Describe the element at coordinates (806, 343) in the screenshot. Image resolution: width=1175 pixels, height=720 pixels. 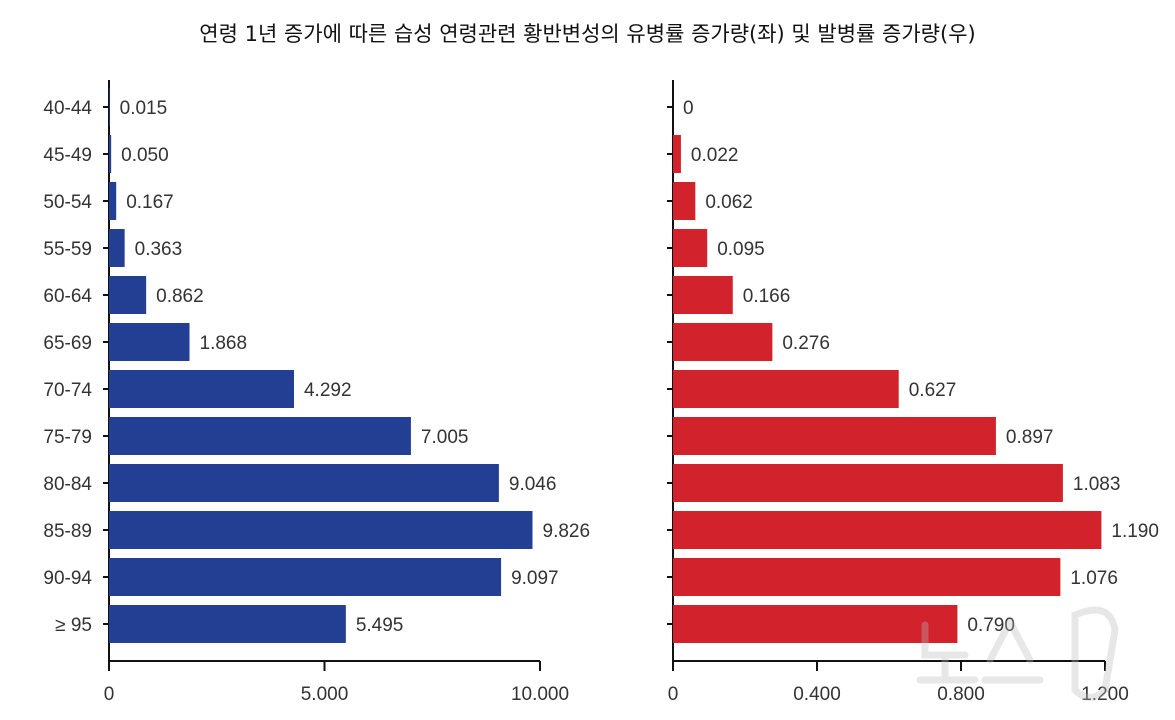
I see `data-label: 0.276` at that location.